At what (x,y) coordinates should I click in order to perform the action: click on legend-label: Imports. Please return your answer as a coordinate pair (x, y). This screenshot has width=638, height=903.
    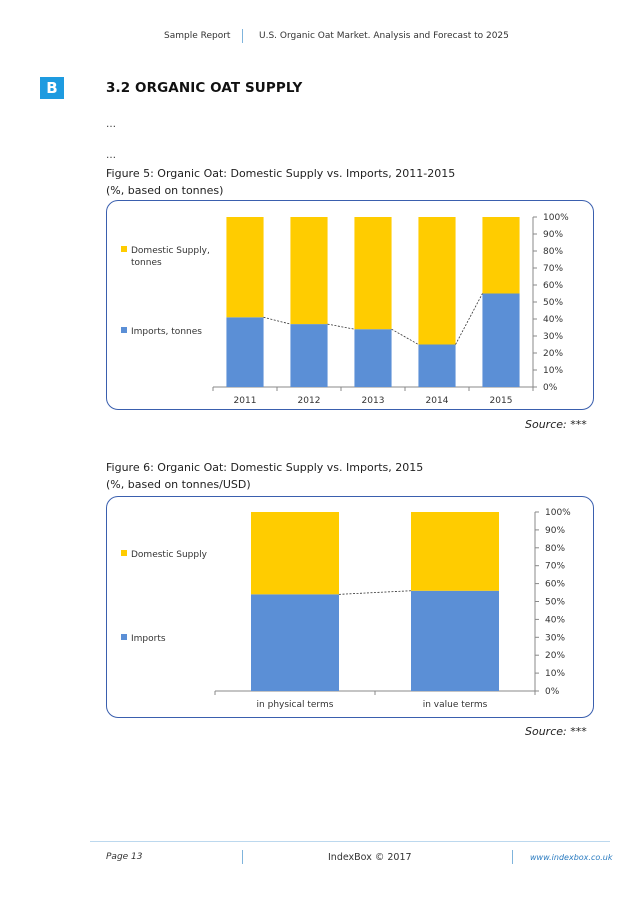
    Looking at the image, I should click on (148, 639).